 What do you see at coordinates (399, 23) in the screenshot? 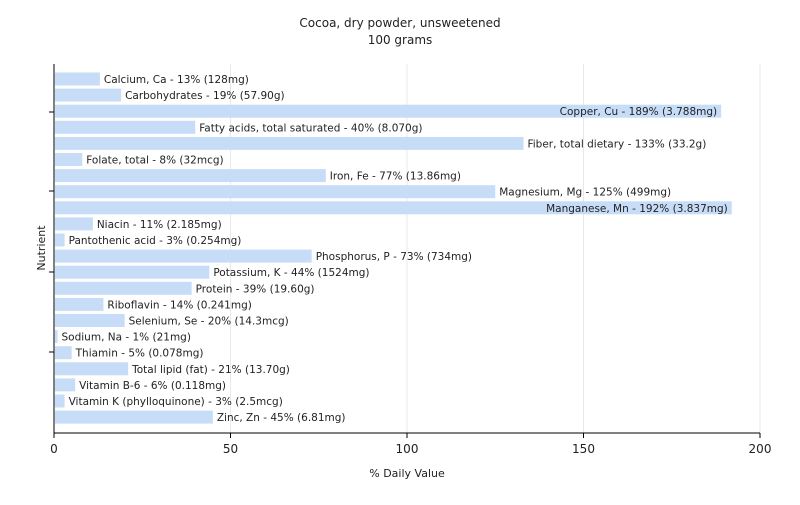
I see `chart-title: Cocoa, dry powder, unsweetened` at bounding box center [399, 23].